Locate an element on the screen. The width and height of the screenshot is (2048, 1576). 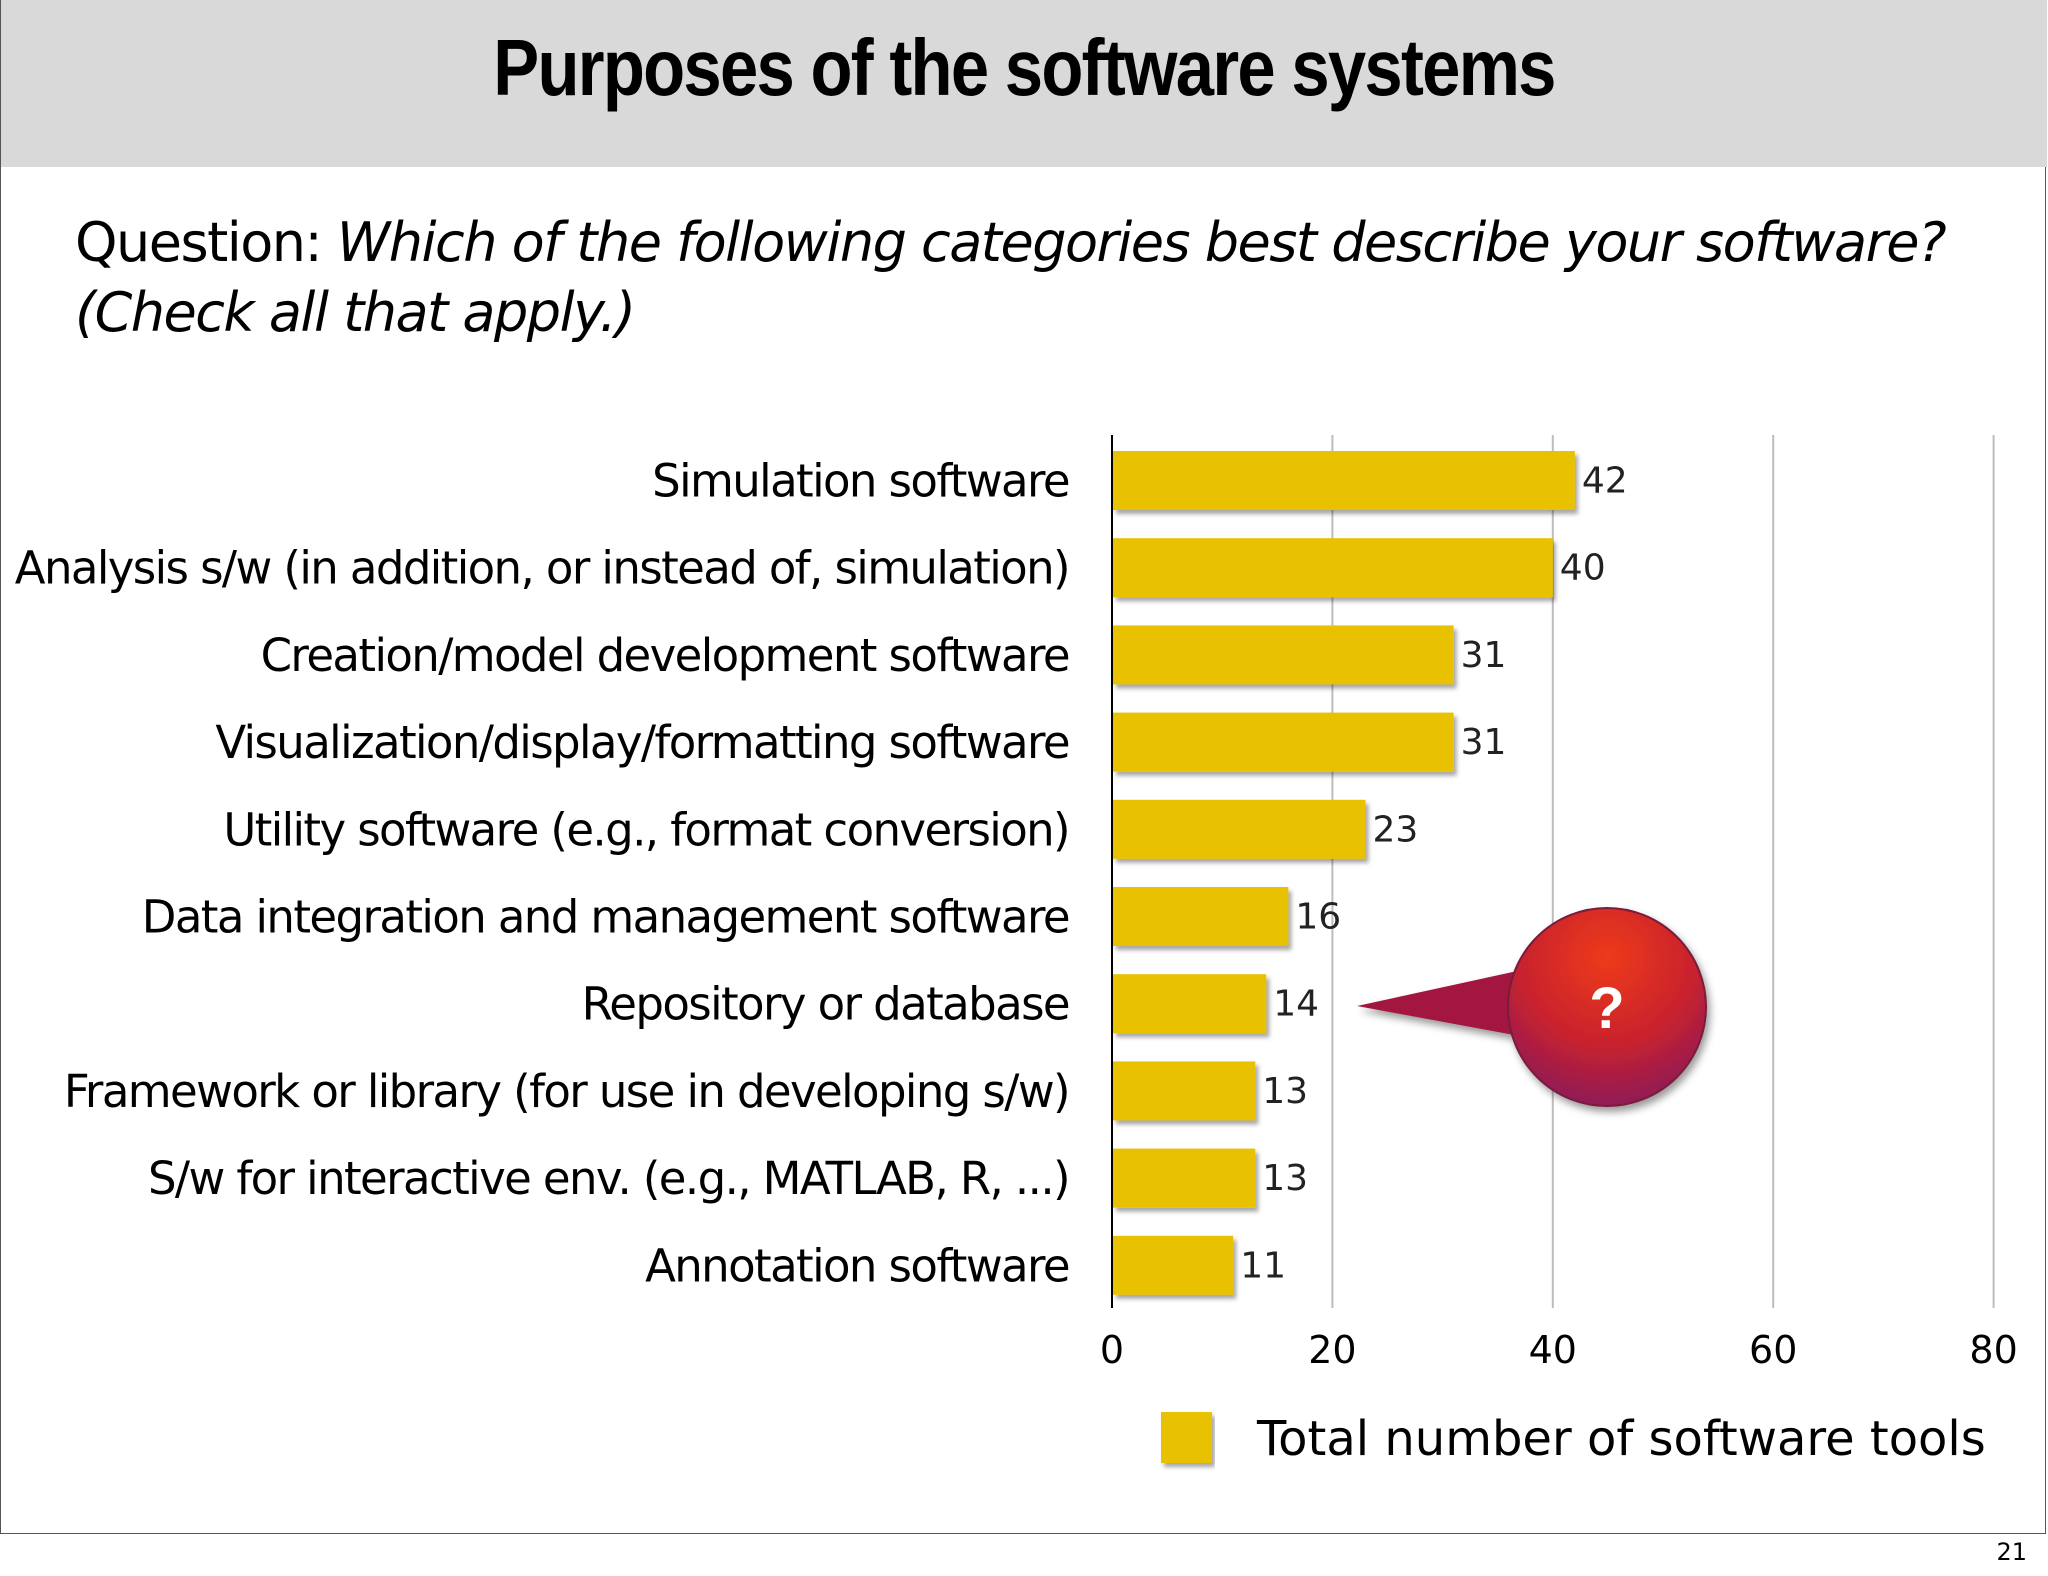
title-bar is located at coordinates (1024, 83).